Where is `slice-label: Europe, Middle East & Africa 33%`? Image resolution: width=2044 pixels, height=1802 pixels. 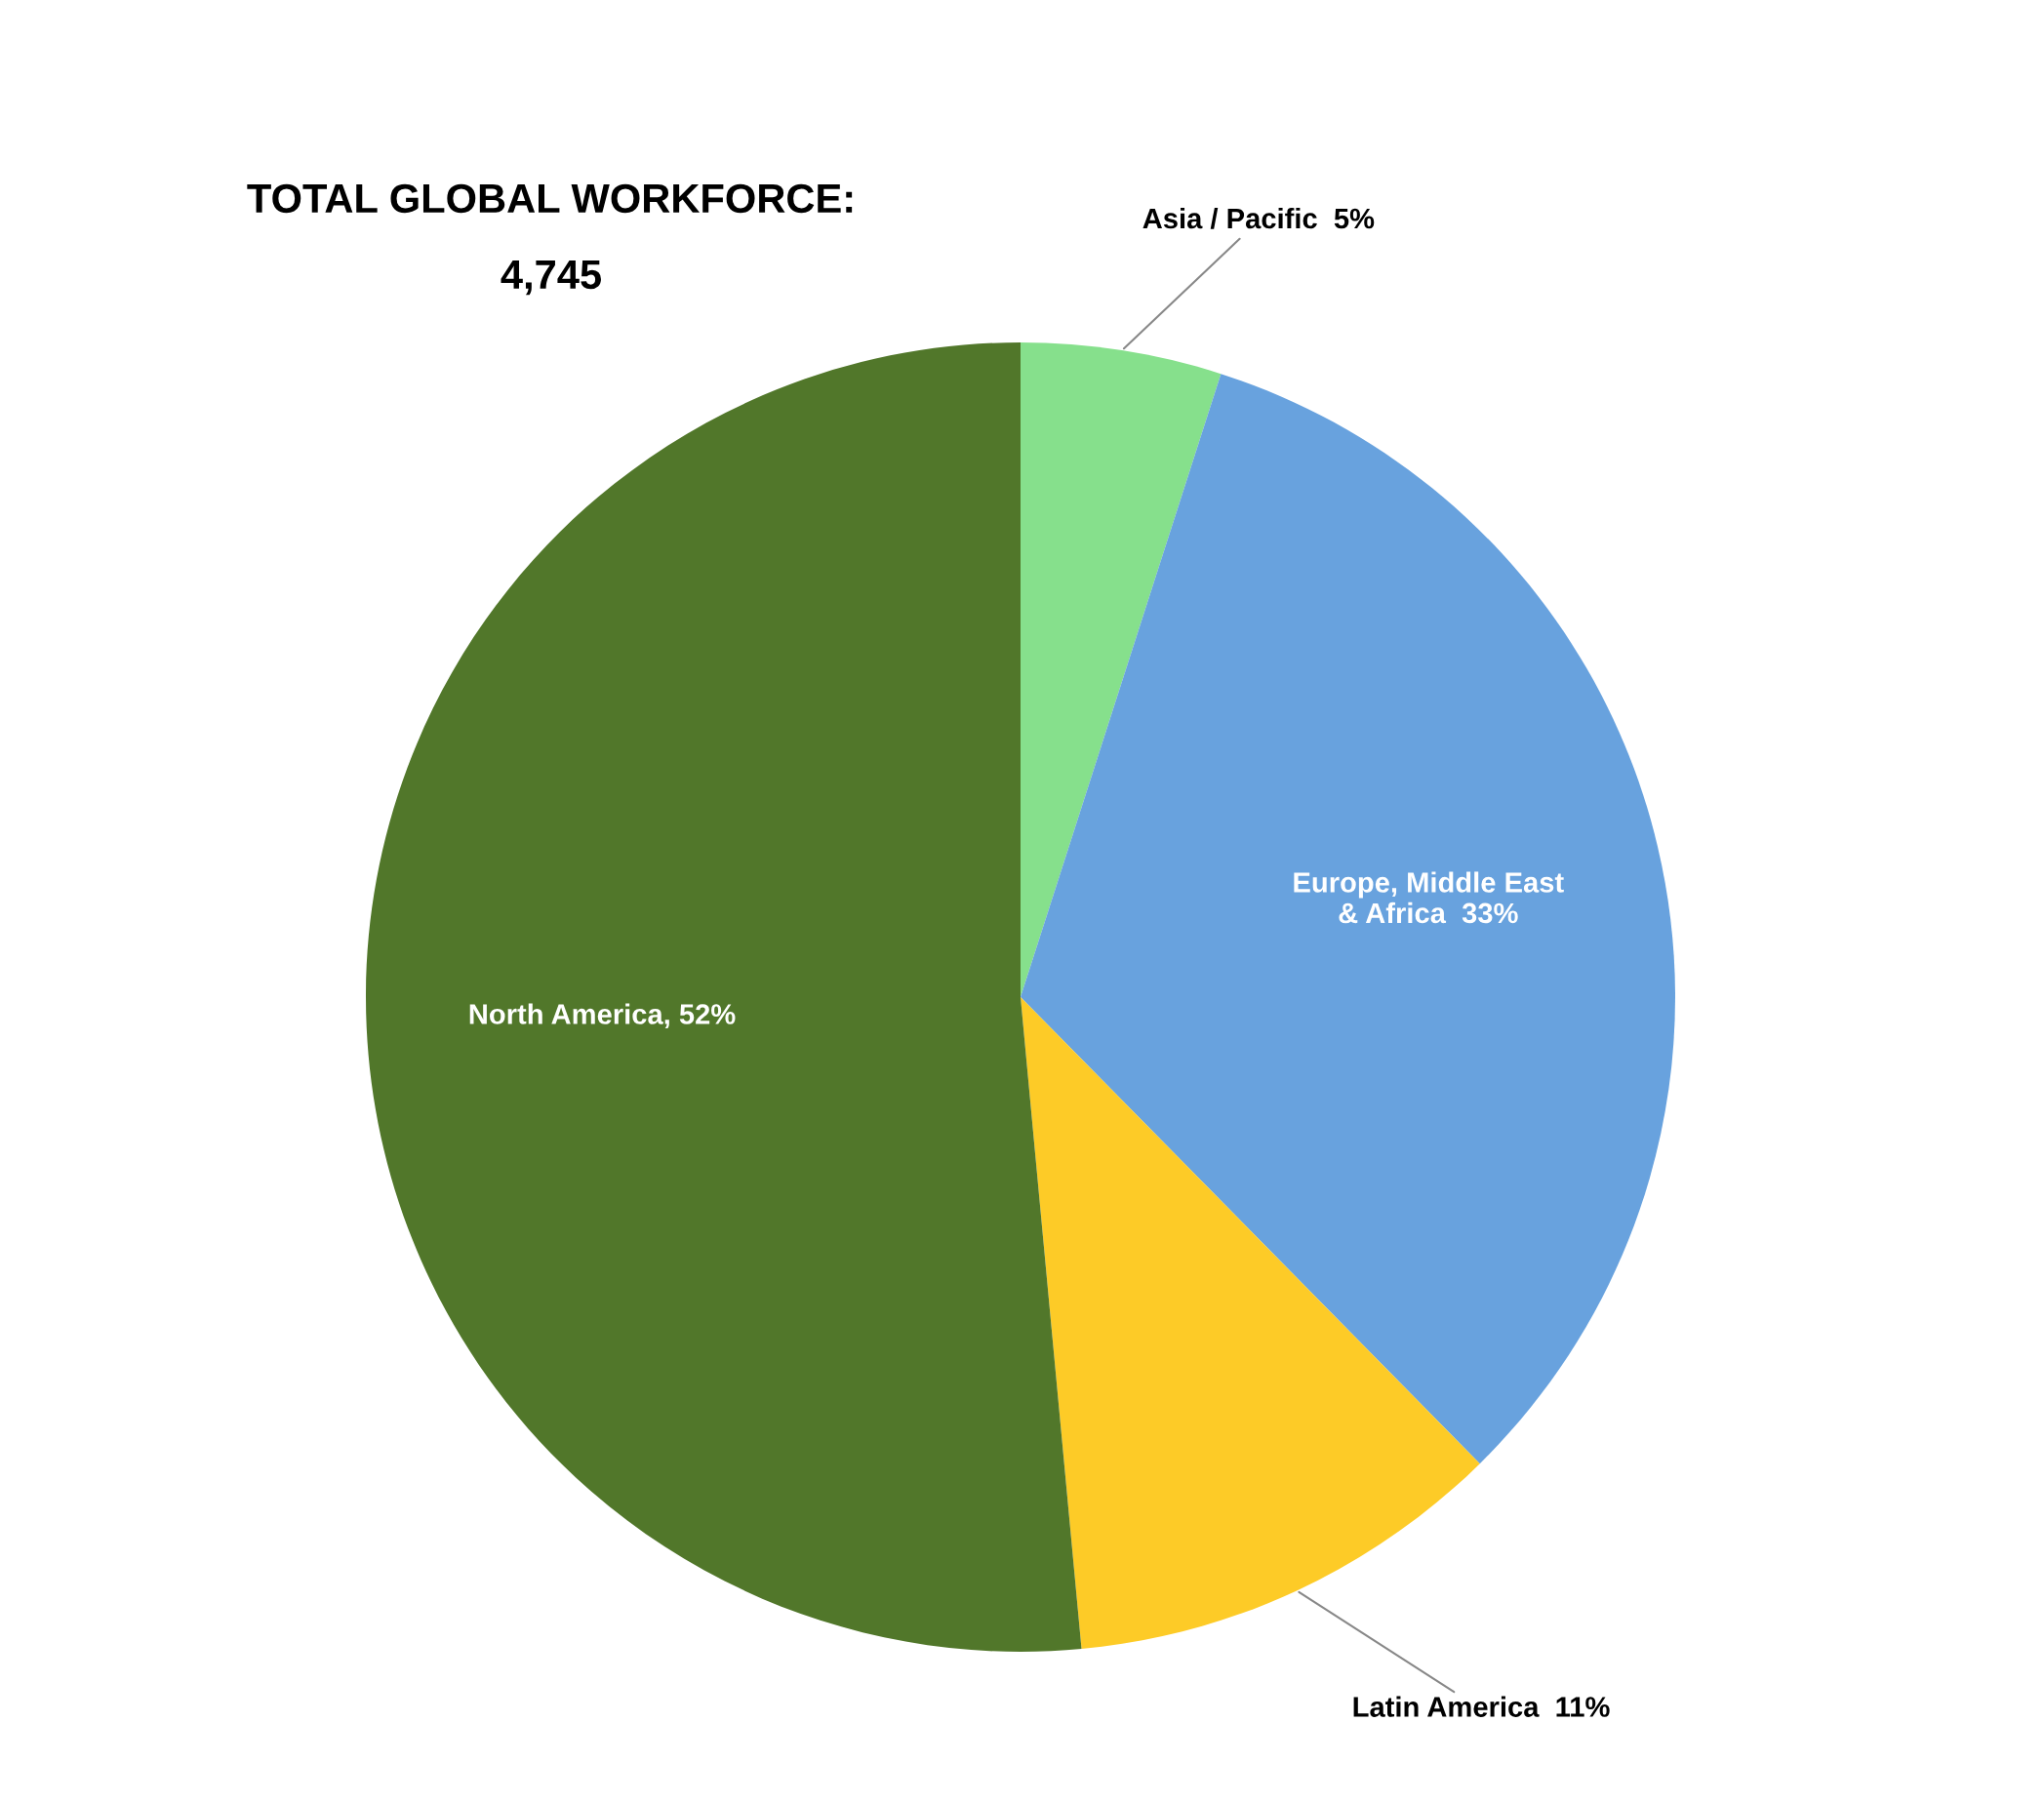 slice-label: Europe, Middle East & Africa 33% is located at coordinates (1429, 898).